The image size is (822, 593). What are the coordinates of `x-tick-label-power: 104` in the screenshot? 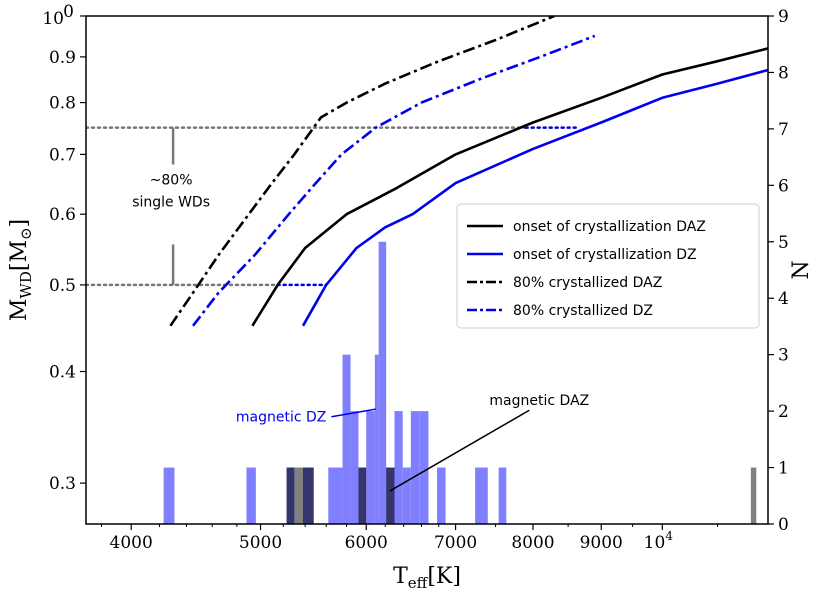 It's located at (659, 541).